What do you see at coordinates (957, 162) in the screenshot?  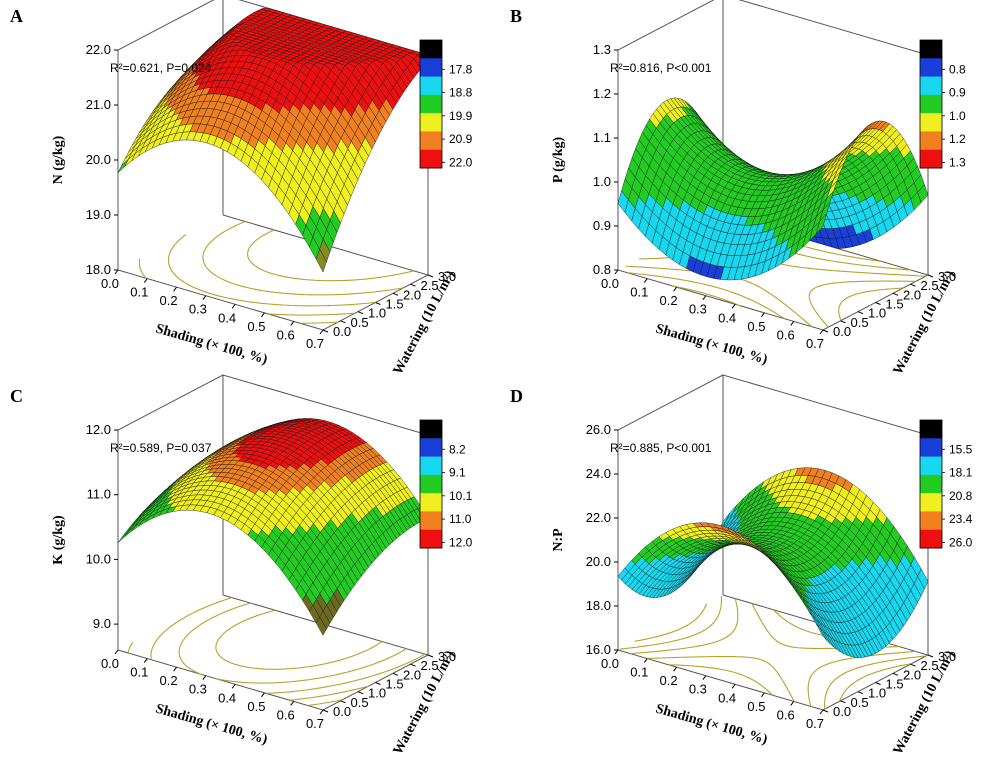 I see `legend-label: 1.3` at bounding box center [957, 162].